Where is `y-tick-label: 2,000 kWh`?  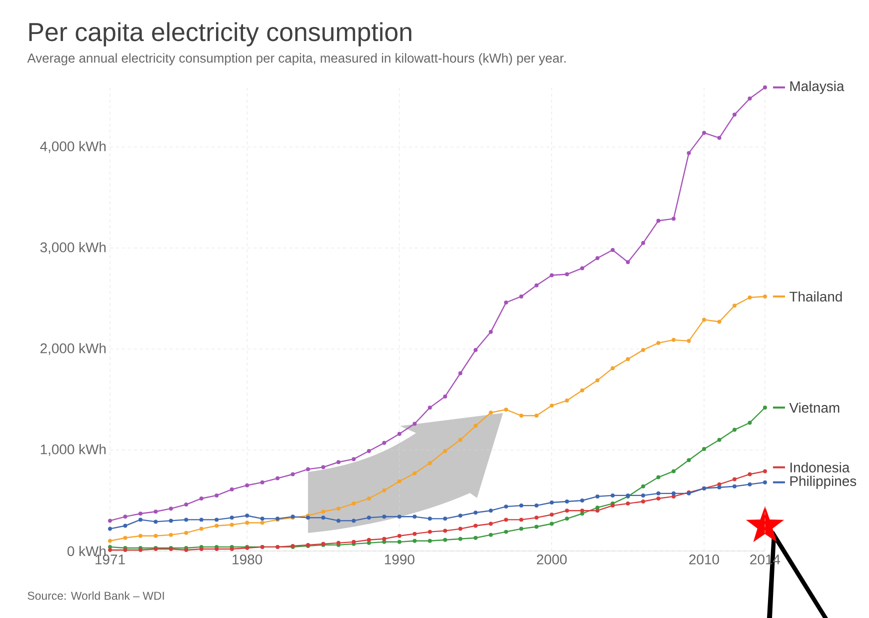 y-tick-label: 2,000 kWh is located at coordinates (73, 349).